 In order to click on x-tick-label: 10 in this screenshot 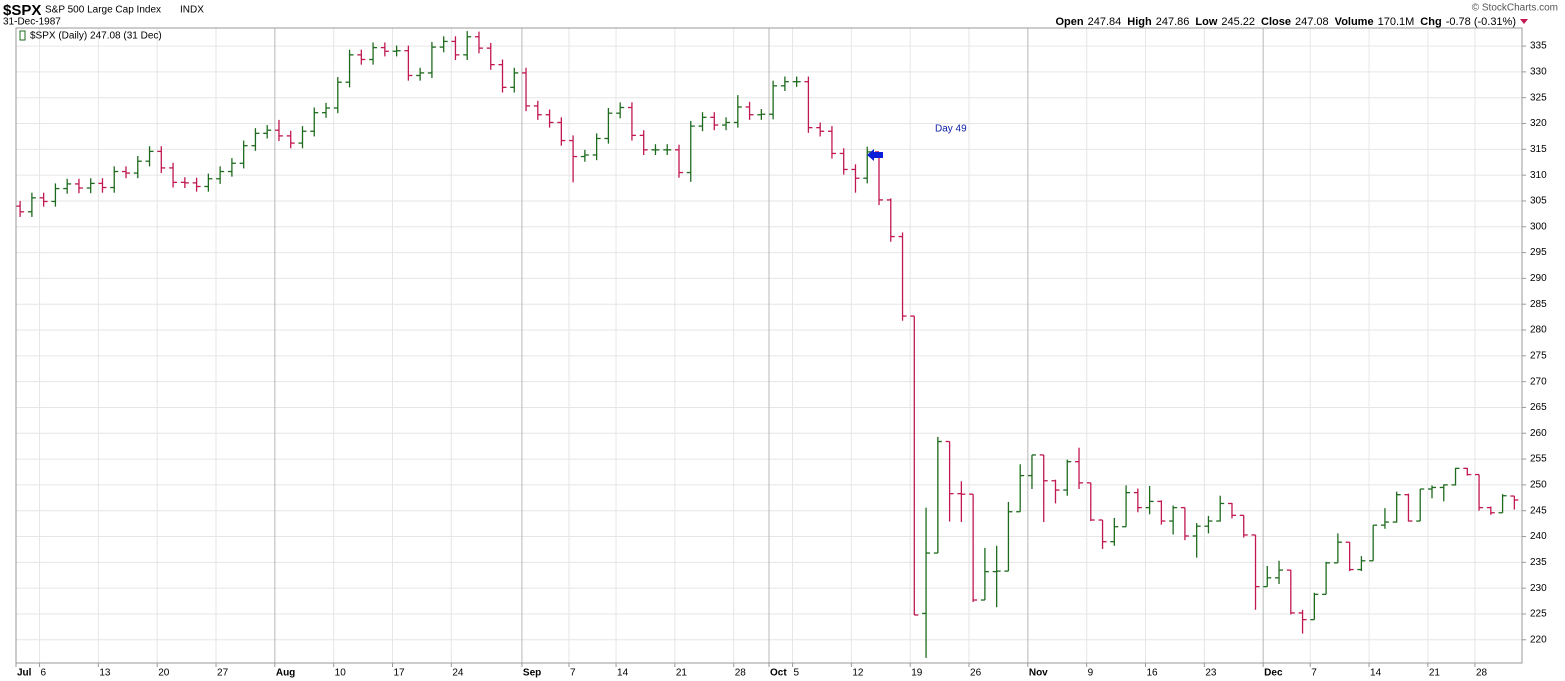, I will do `click(341, 673)`.